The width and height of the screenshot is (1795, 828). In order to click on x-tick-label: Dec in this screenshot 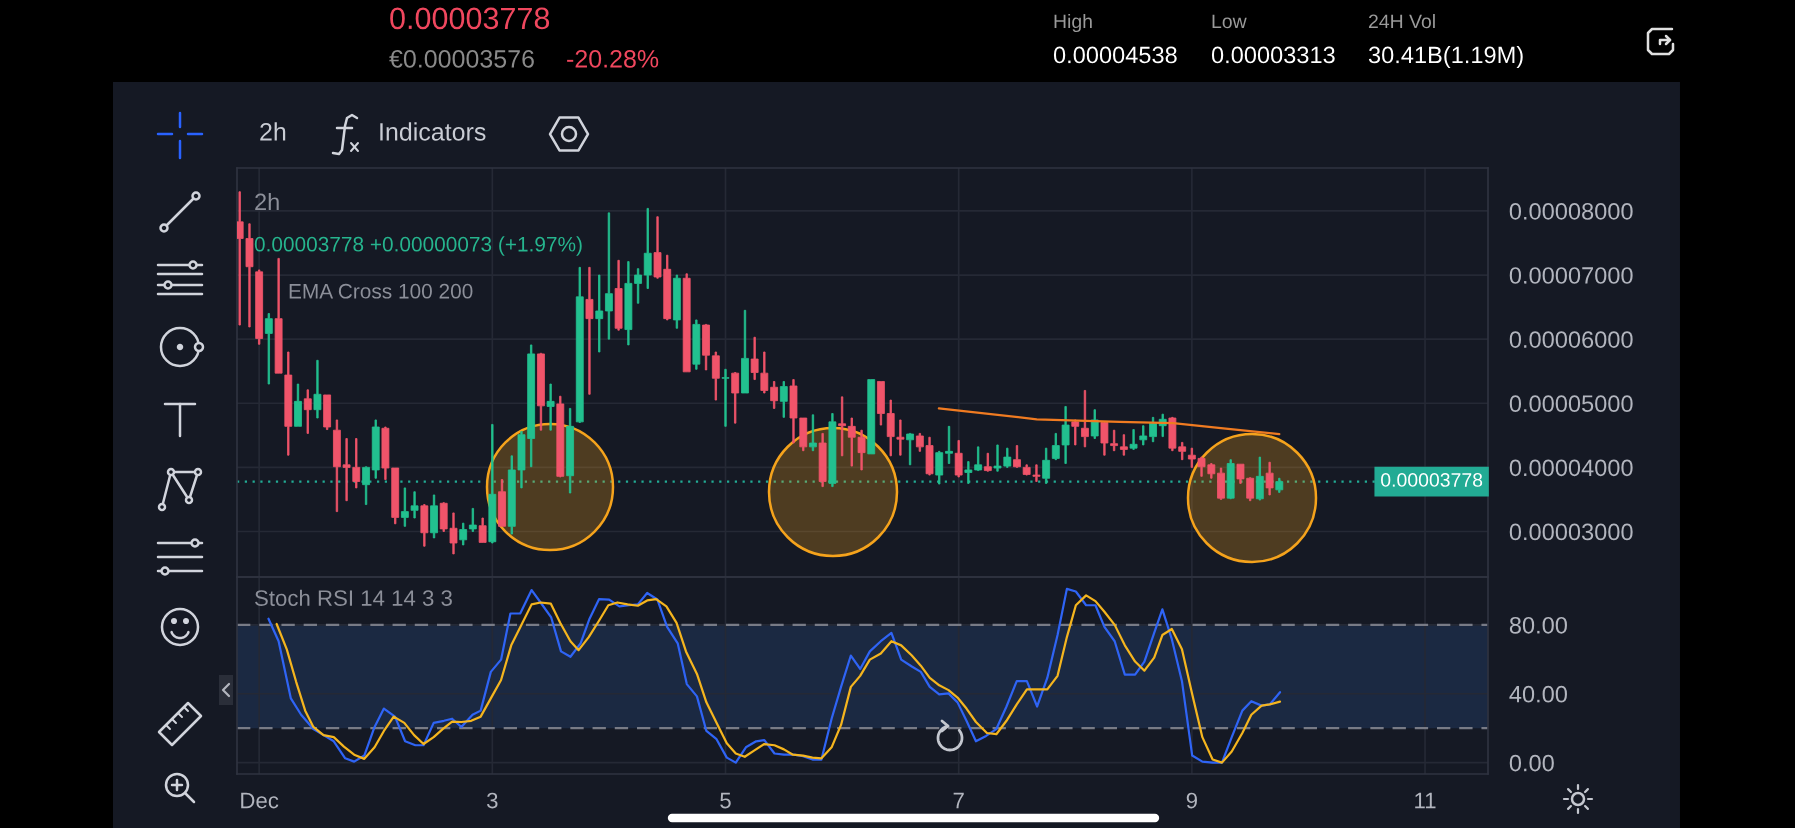, I will do `click(260, 800)`.